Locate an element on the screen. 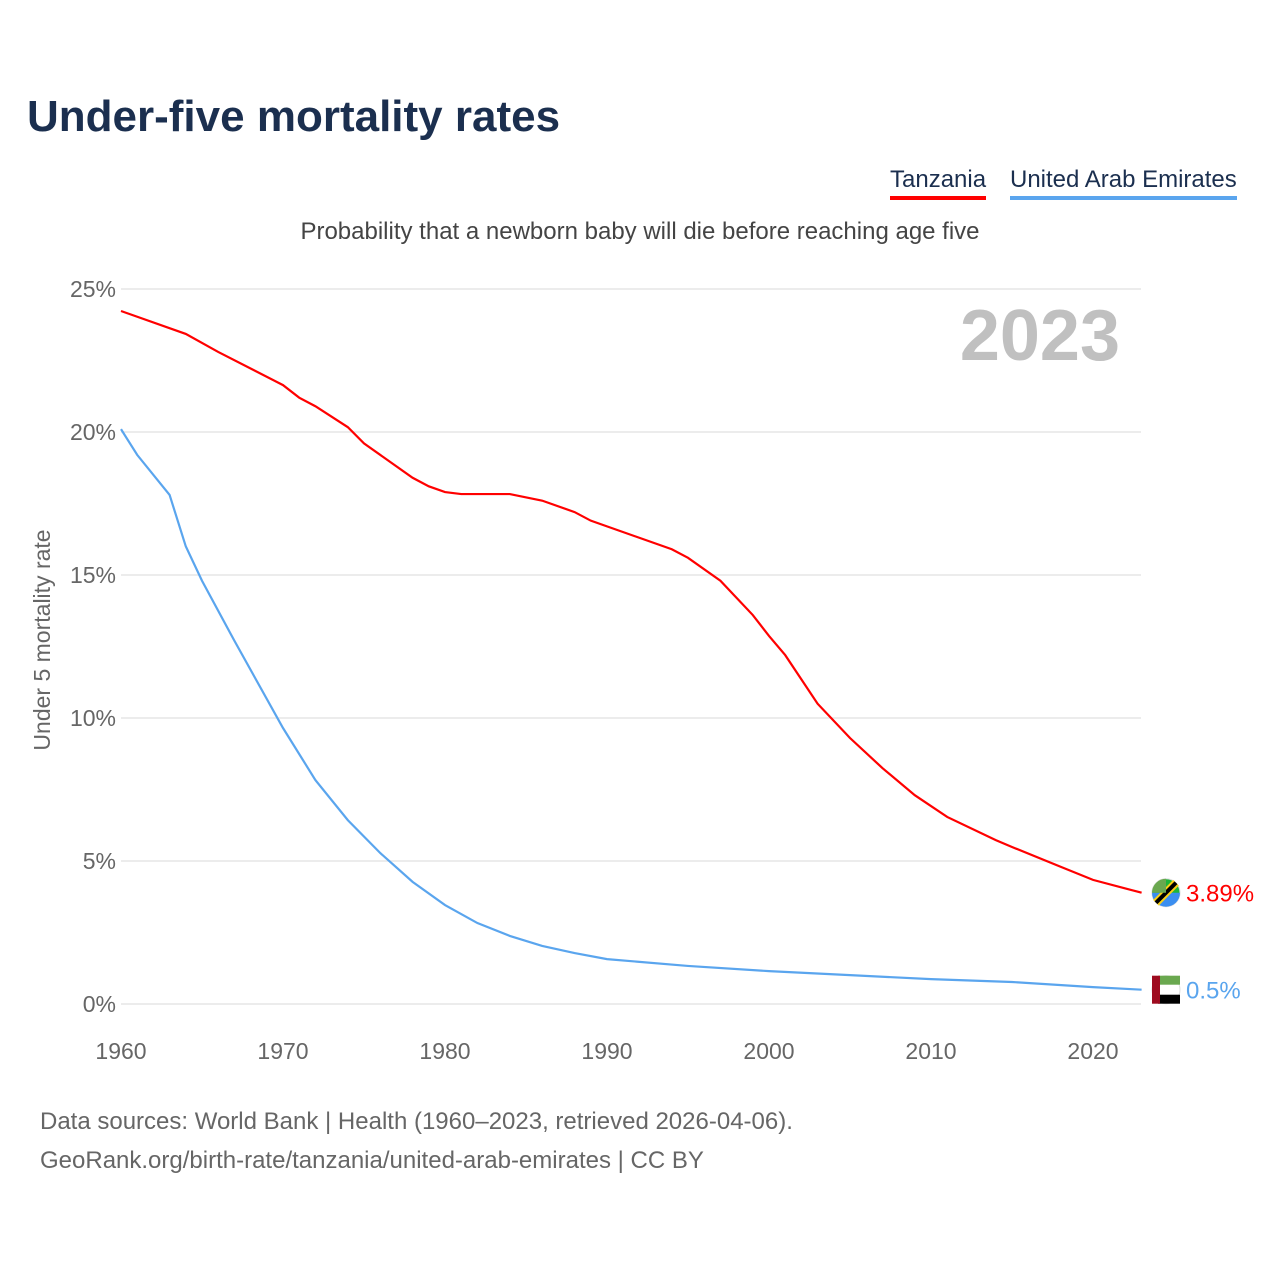 The image size is (1280, 1280). y-tick-label: 10% is located at coordinates (93, 718).